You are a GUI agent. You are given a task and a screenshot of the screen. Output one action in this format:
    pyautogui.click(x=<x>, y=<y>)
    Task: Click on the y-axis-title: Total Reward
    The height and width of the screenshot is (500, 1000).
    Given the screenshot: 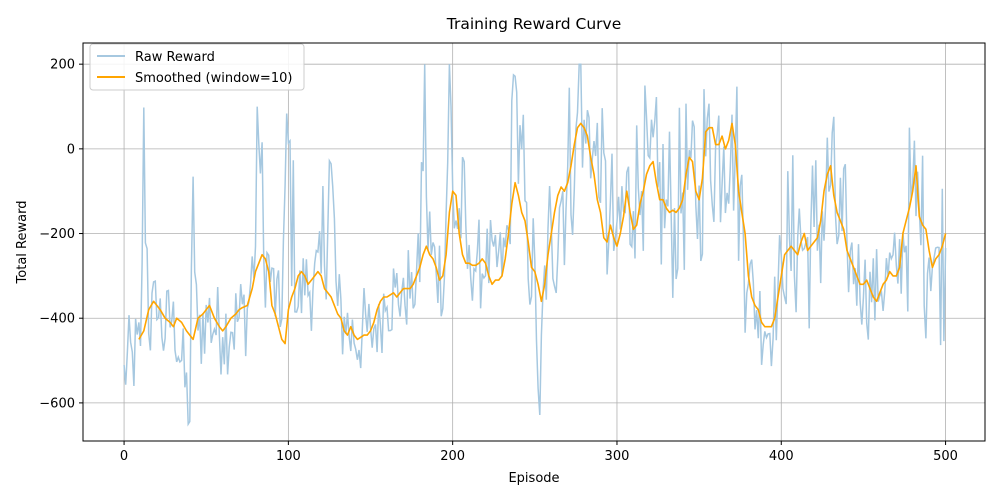 What is the action you would take?
    pyautogui.click(x=22, y=243)
    